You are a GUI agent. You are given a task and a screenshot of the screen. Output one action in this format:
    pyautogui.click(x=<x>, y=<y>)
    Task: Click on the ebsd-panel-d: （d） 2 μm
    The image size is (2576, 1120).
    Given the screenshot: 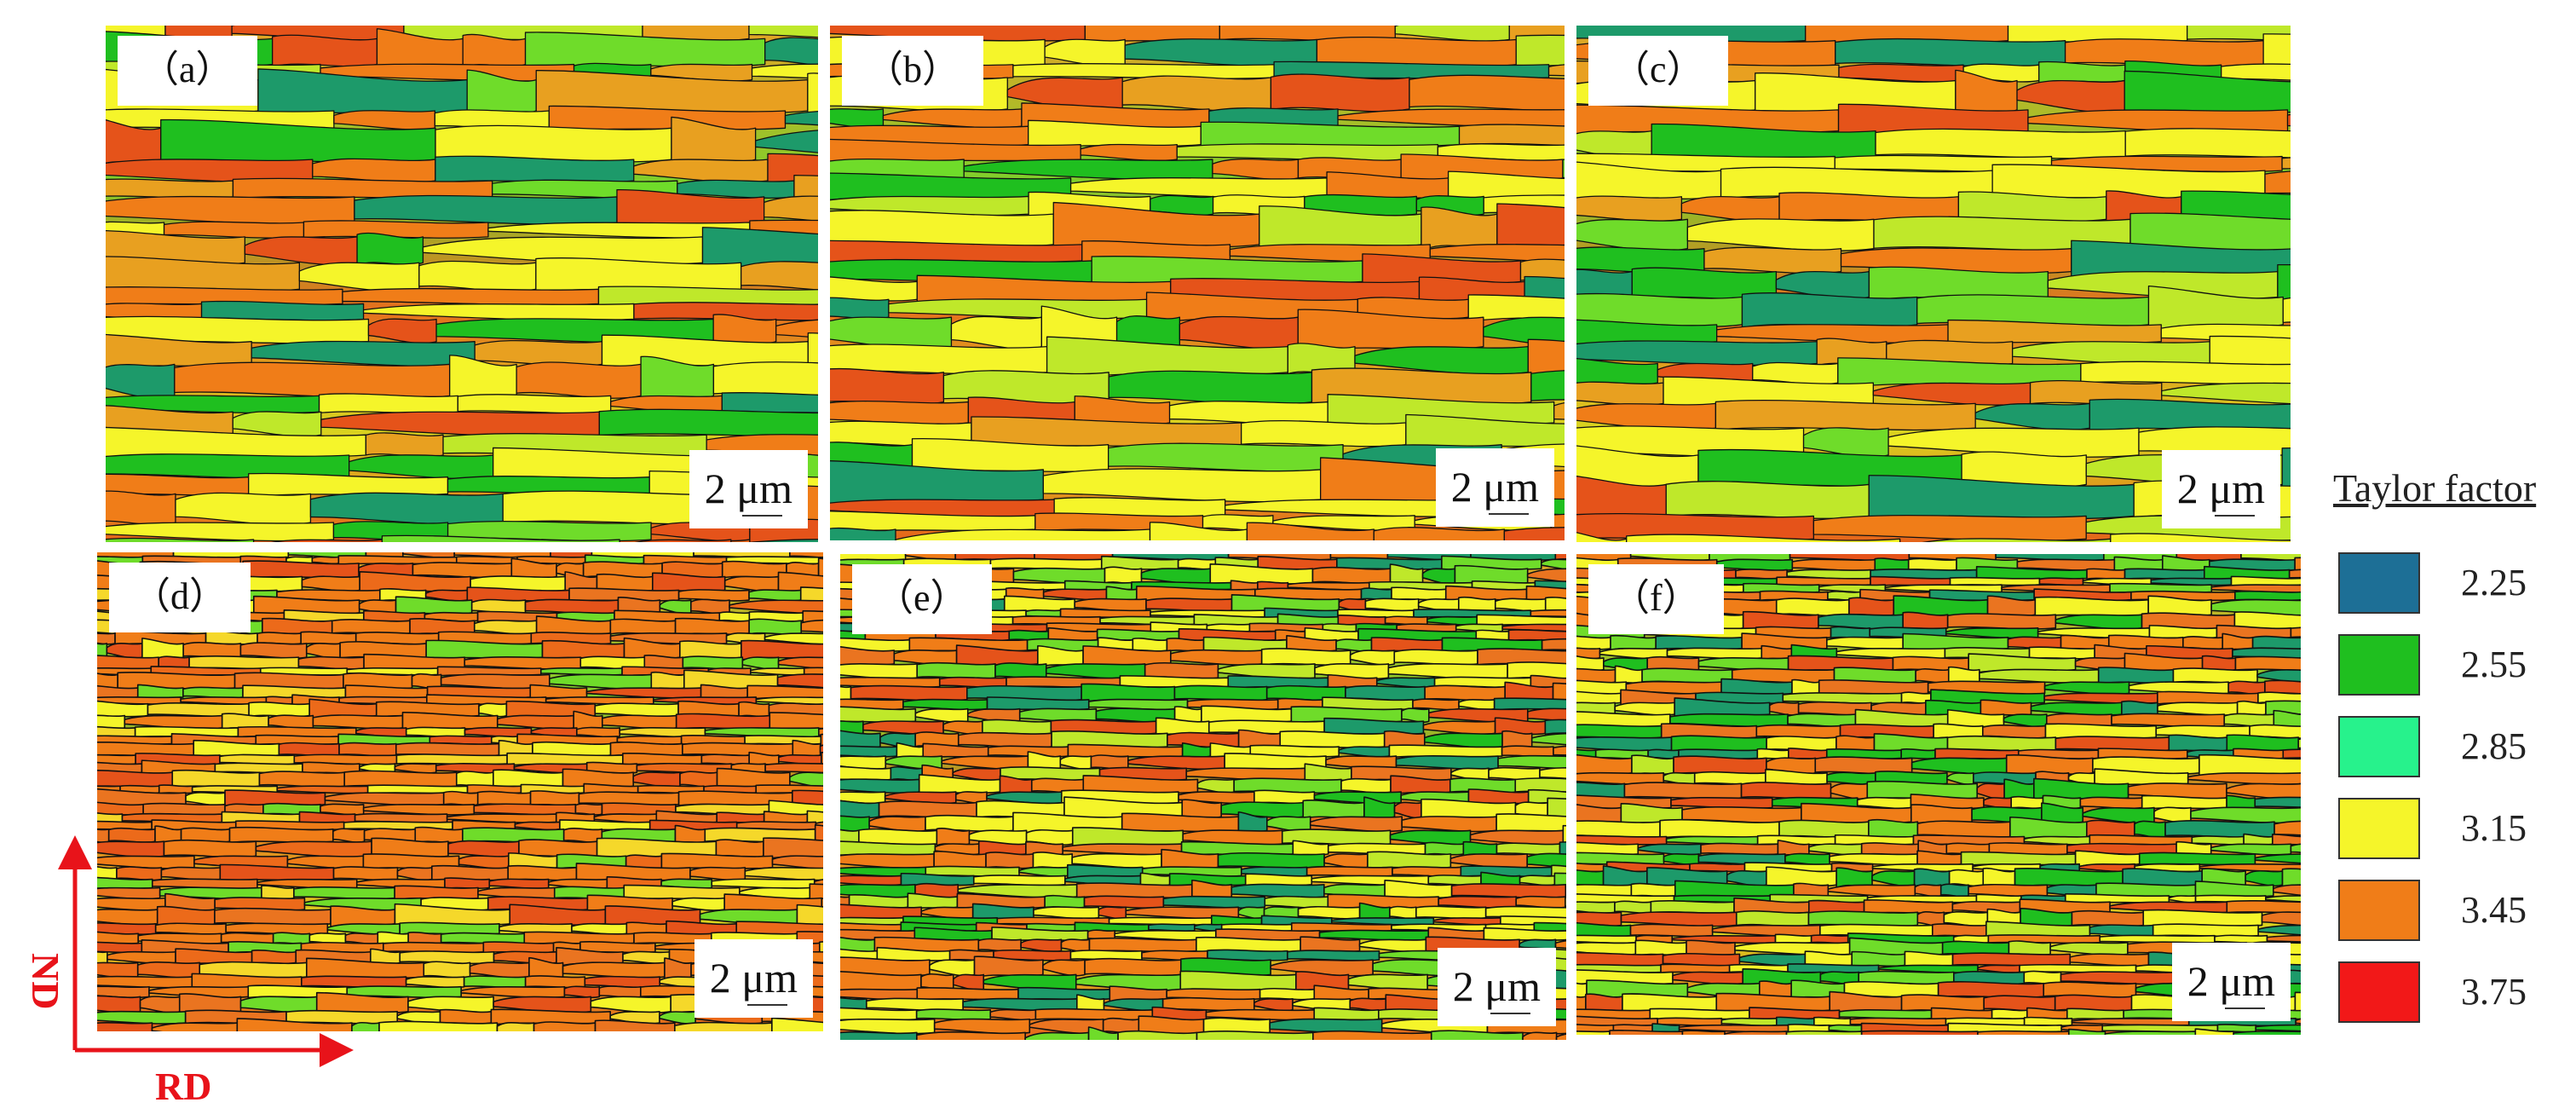 What is the action you would take?
    pyautogui.click(x=460, y=791)
    